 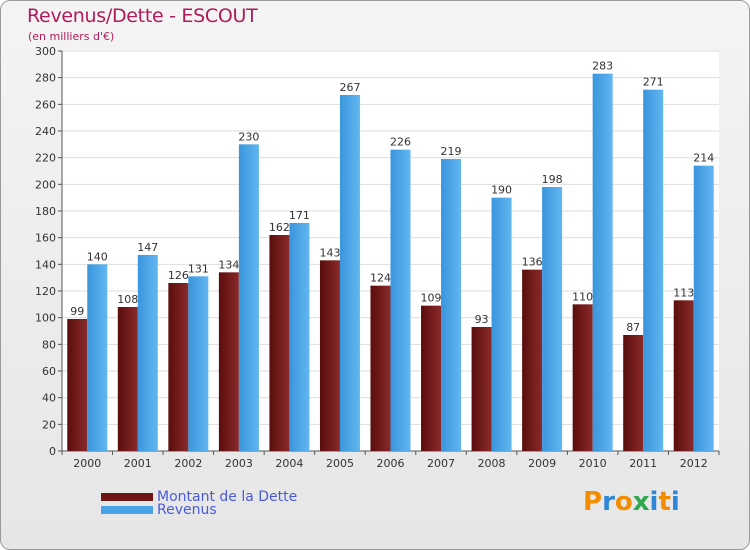 What do you see at coordinates (52, 451) in the screenshot?
I see `y-tick-label: 0` at bounding box center [52, 451].